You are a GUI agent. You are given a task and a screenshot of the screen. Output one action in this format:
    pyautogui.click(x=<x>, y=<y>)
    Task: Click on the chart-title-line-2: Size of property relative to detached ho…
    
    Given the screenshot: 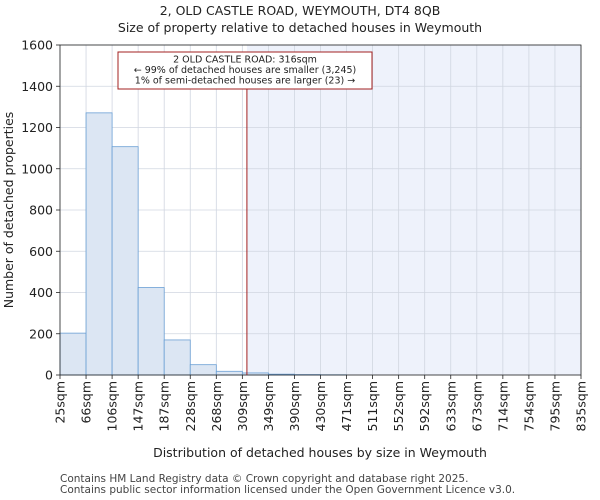 What is the action you would take?
    pyautogui.click(x=300, y=27)
    